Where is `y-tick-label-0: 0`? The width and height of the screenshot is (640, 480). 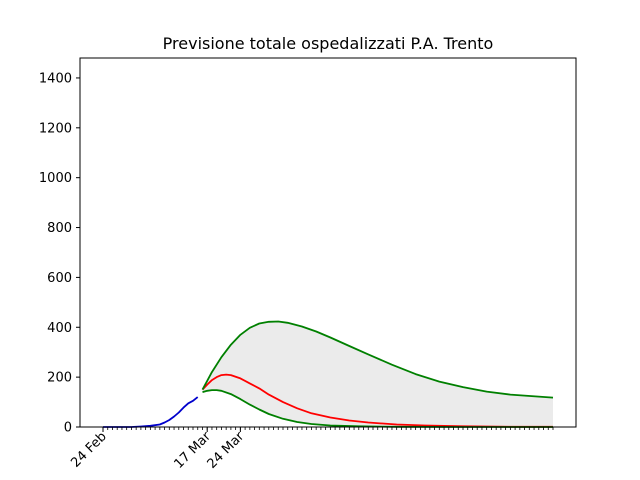 y-tick-label-0: 0 is located at coordinates (68, 428).